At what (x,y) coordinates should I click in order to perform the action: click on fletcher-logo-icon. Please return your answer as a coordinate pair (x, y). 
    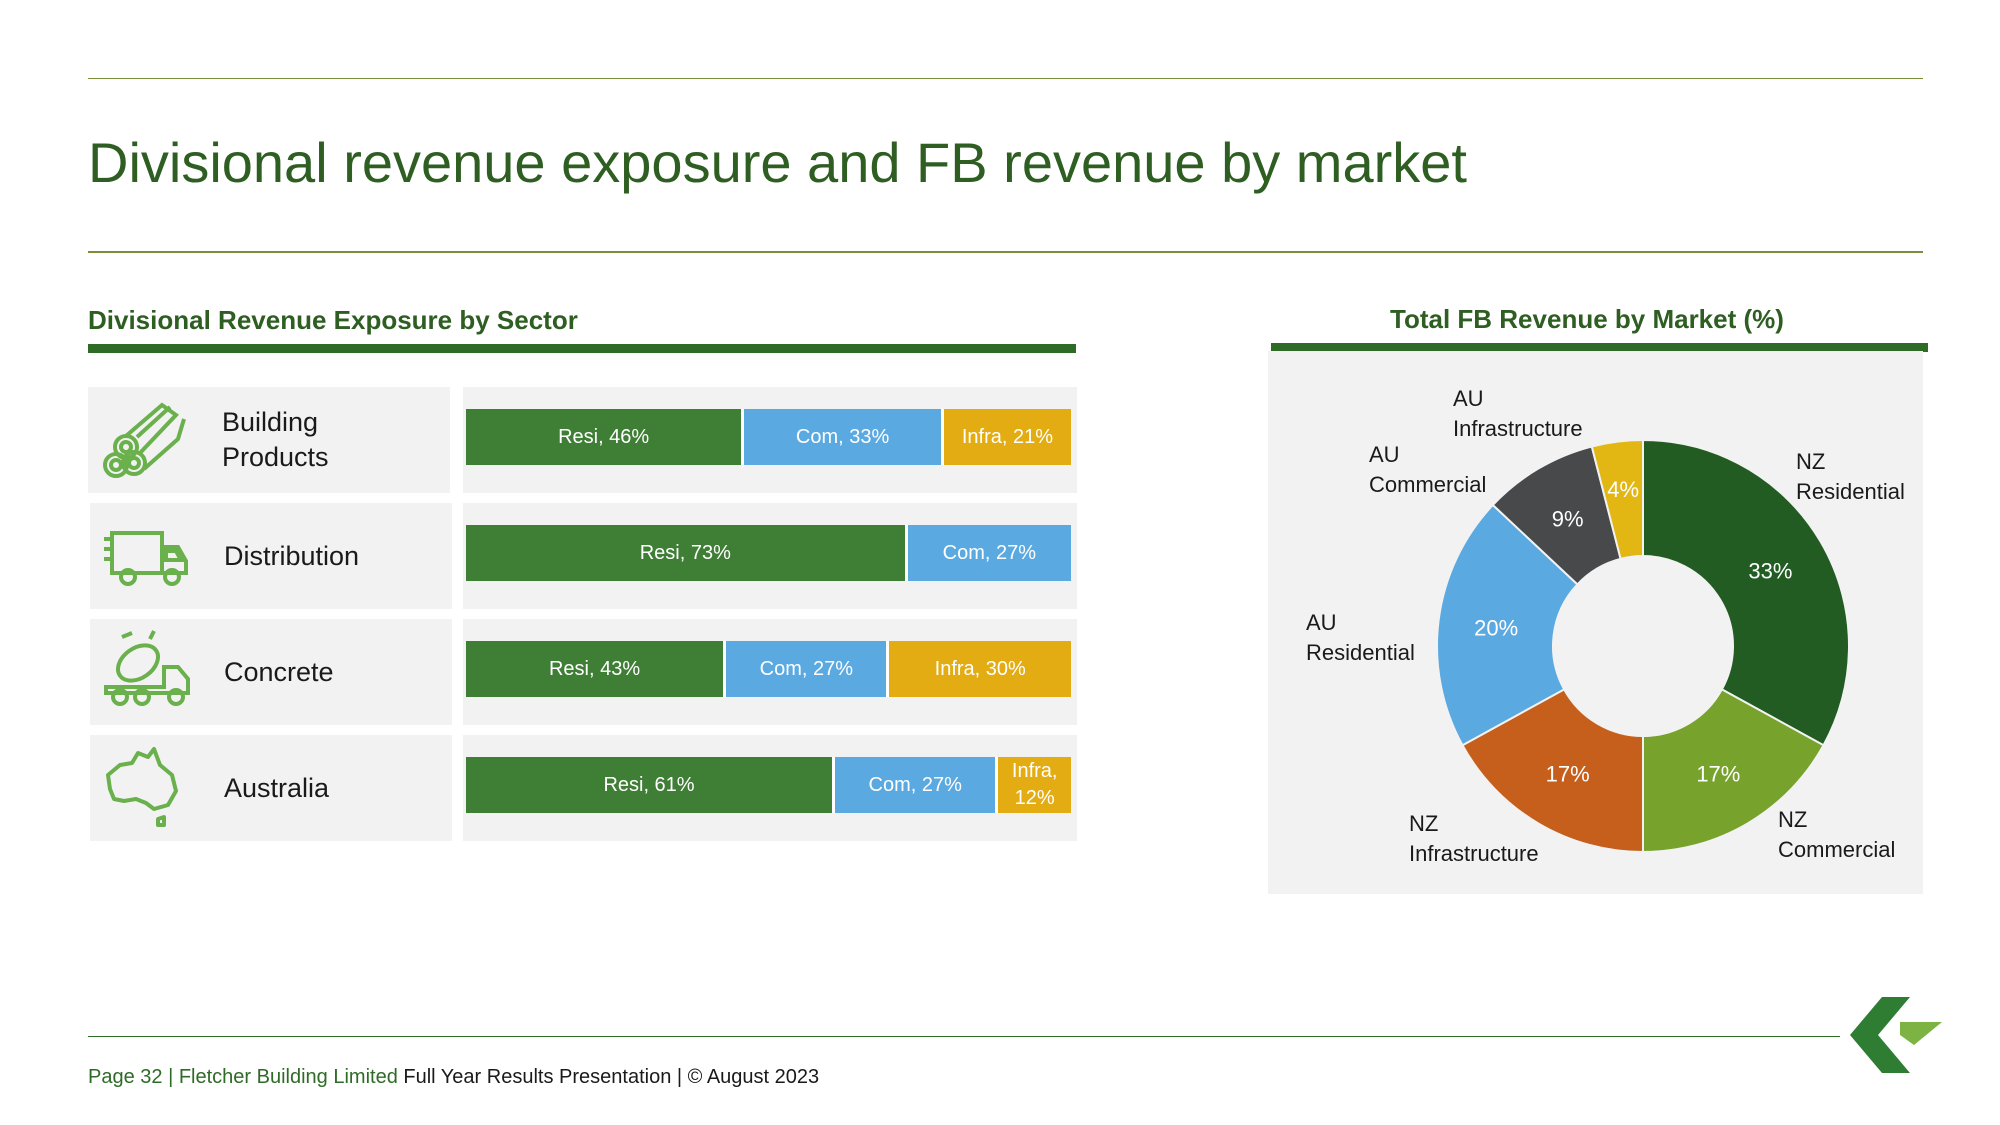
    Looking at the image, I should click on (1896, 1035).